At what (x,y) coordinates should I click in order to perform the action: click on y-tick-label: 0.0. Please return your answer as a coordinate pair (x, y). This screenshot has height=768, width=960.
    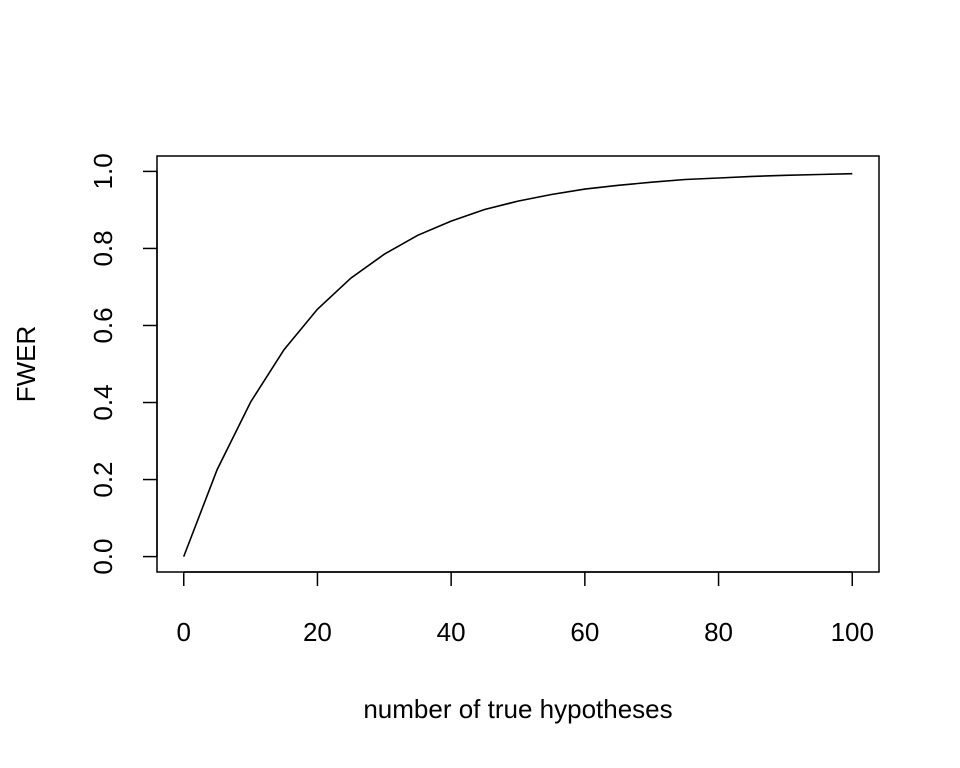
    Looking at the image, I should click on (103, 557).